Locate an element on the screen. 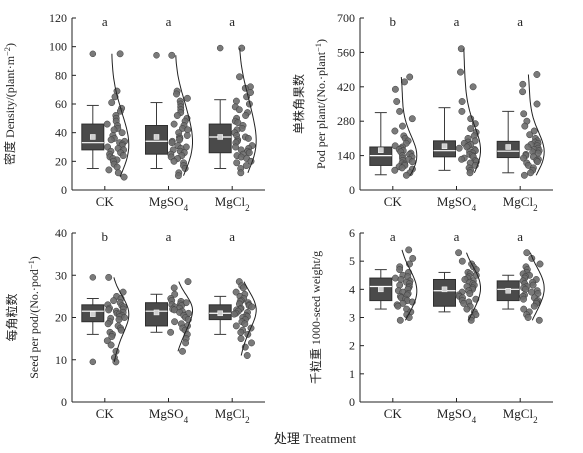 The width and height of the screenshot is (583, 453). y-tick-label: 6 is located at coordinates (352, 233).